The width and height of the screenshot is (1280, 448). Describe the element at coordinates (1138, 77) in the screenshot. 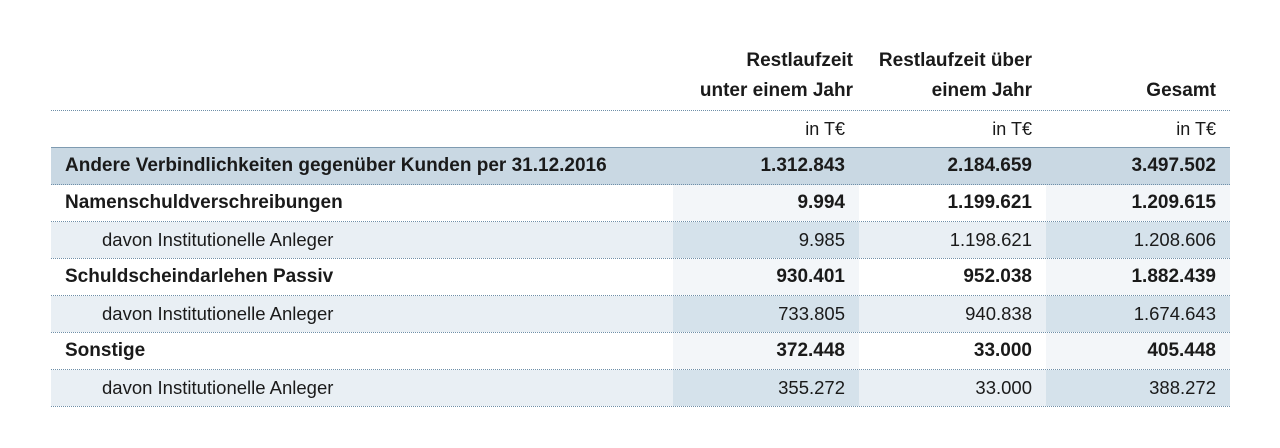

I see `header-col-total: Gesamt` at that location.